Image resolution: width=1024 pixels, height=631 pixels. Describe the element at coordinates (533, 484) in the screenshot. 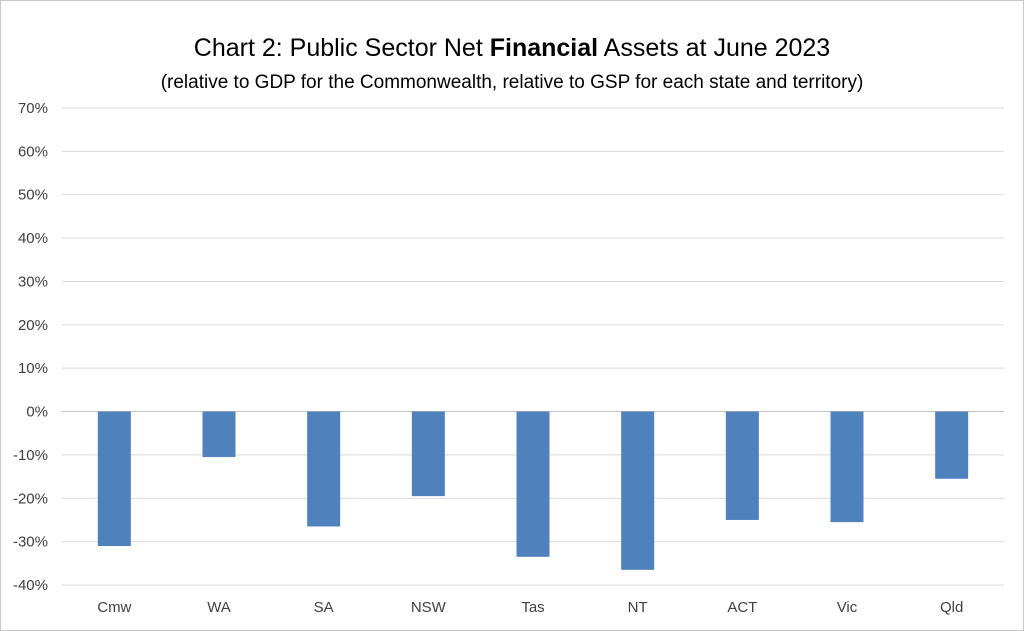

I see `bar-tas` at that location.